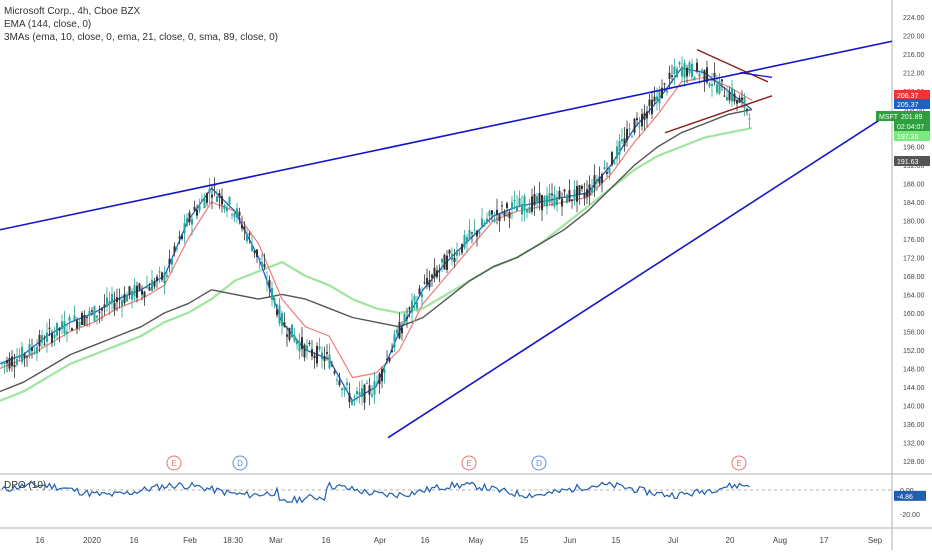 The height and width of the screenshot is (555, 932). What do you see at coordinates (914, 18) in the screenshot?
I see `y-tick-label: 224.00` at bounding box center [914, 18].